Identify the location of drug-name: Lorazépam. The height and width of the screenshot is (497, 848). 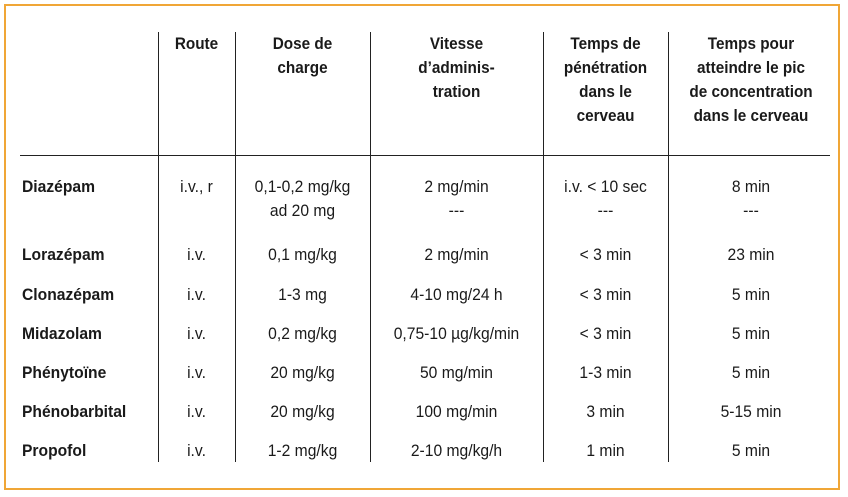
(63, 254).